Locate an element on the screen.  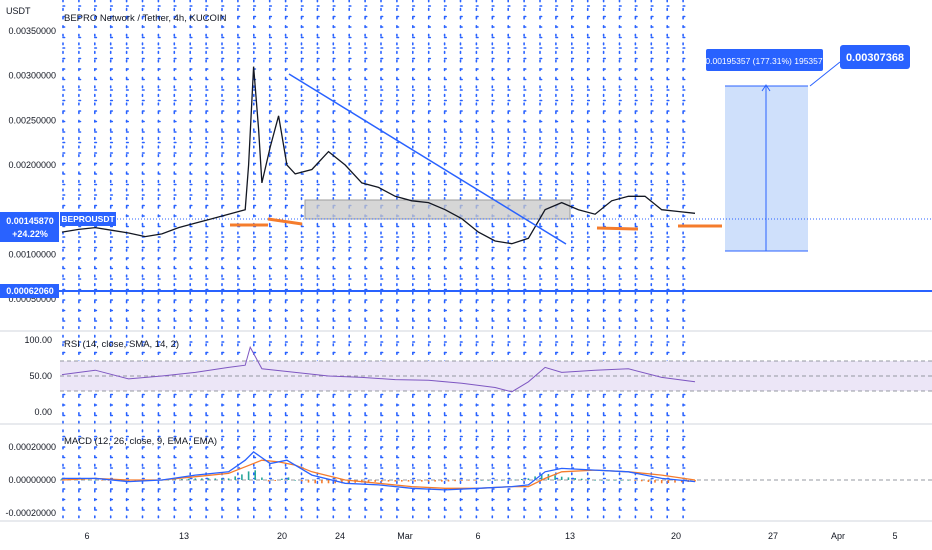
projection-label: 0.00195357 (177.31%) 195357 is located at coordinates (764, 60).